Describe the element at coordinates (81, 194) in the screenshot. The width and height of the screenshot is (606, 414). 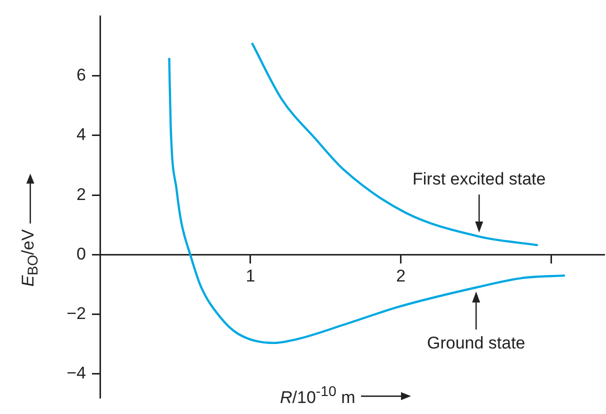
I see `y-tick-label: 2` at that location.